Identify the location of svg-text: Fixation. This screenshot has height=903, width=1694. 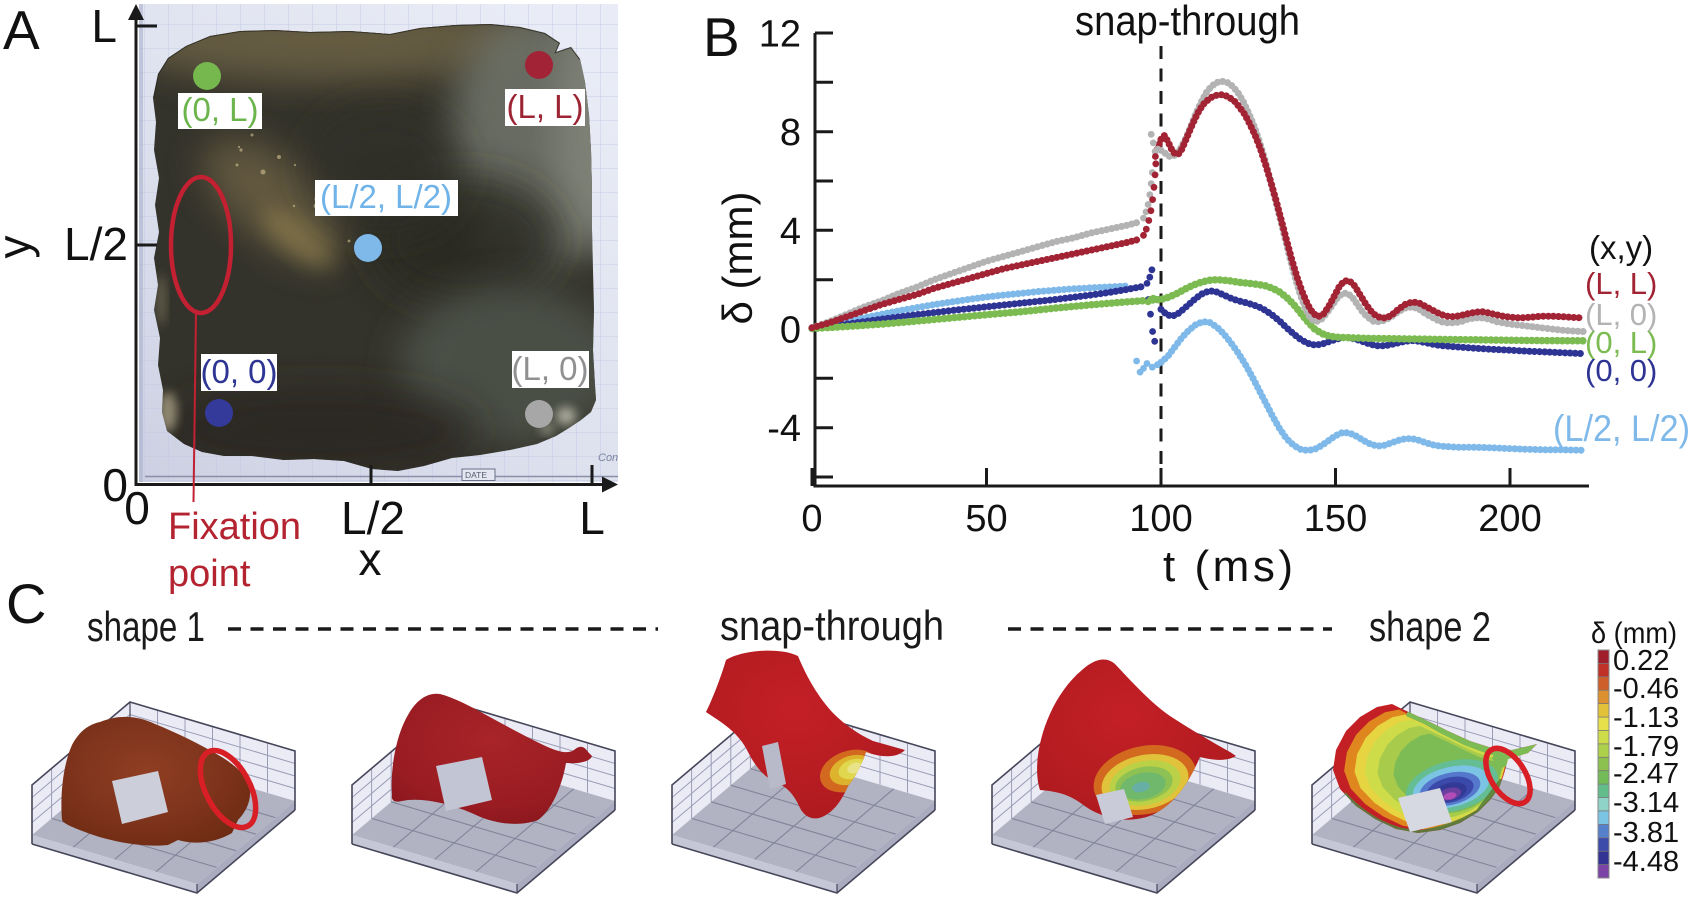
(234, 527).